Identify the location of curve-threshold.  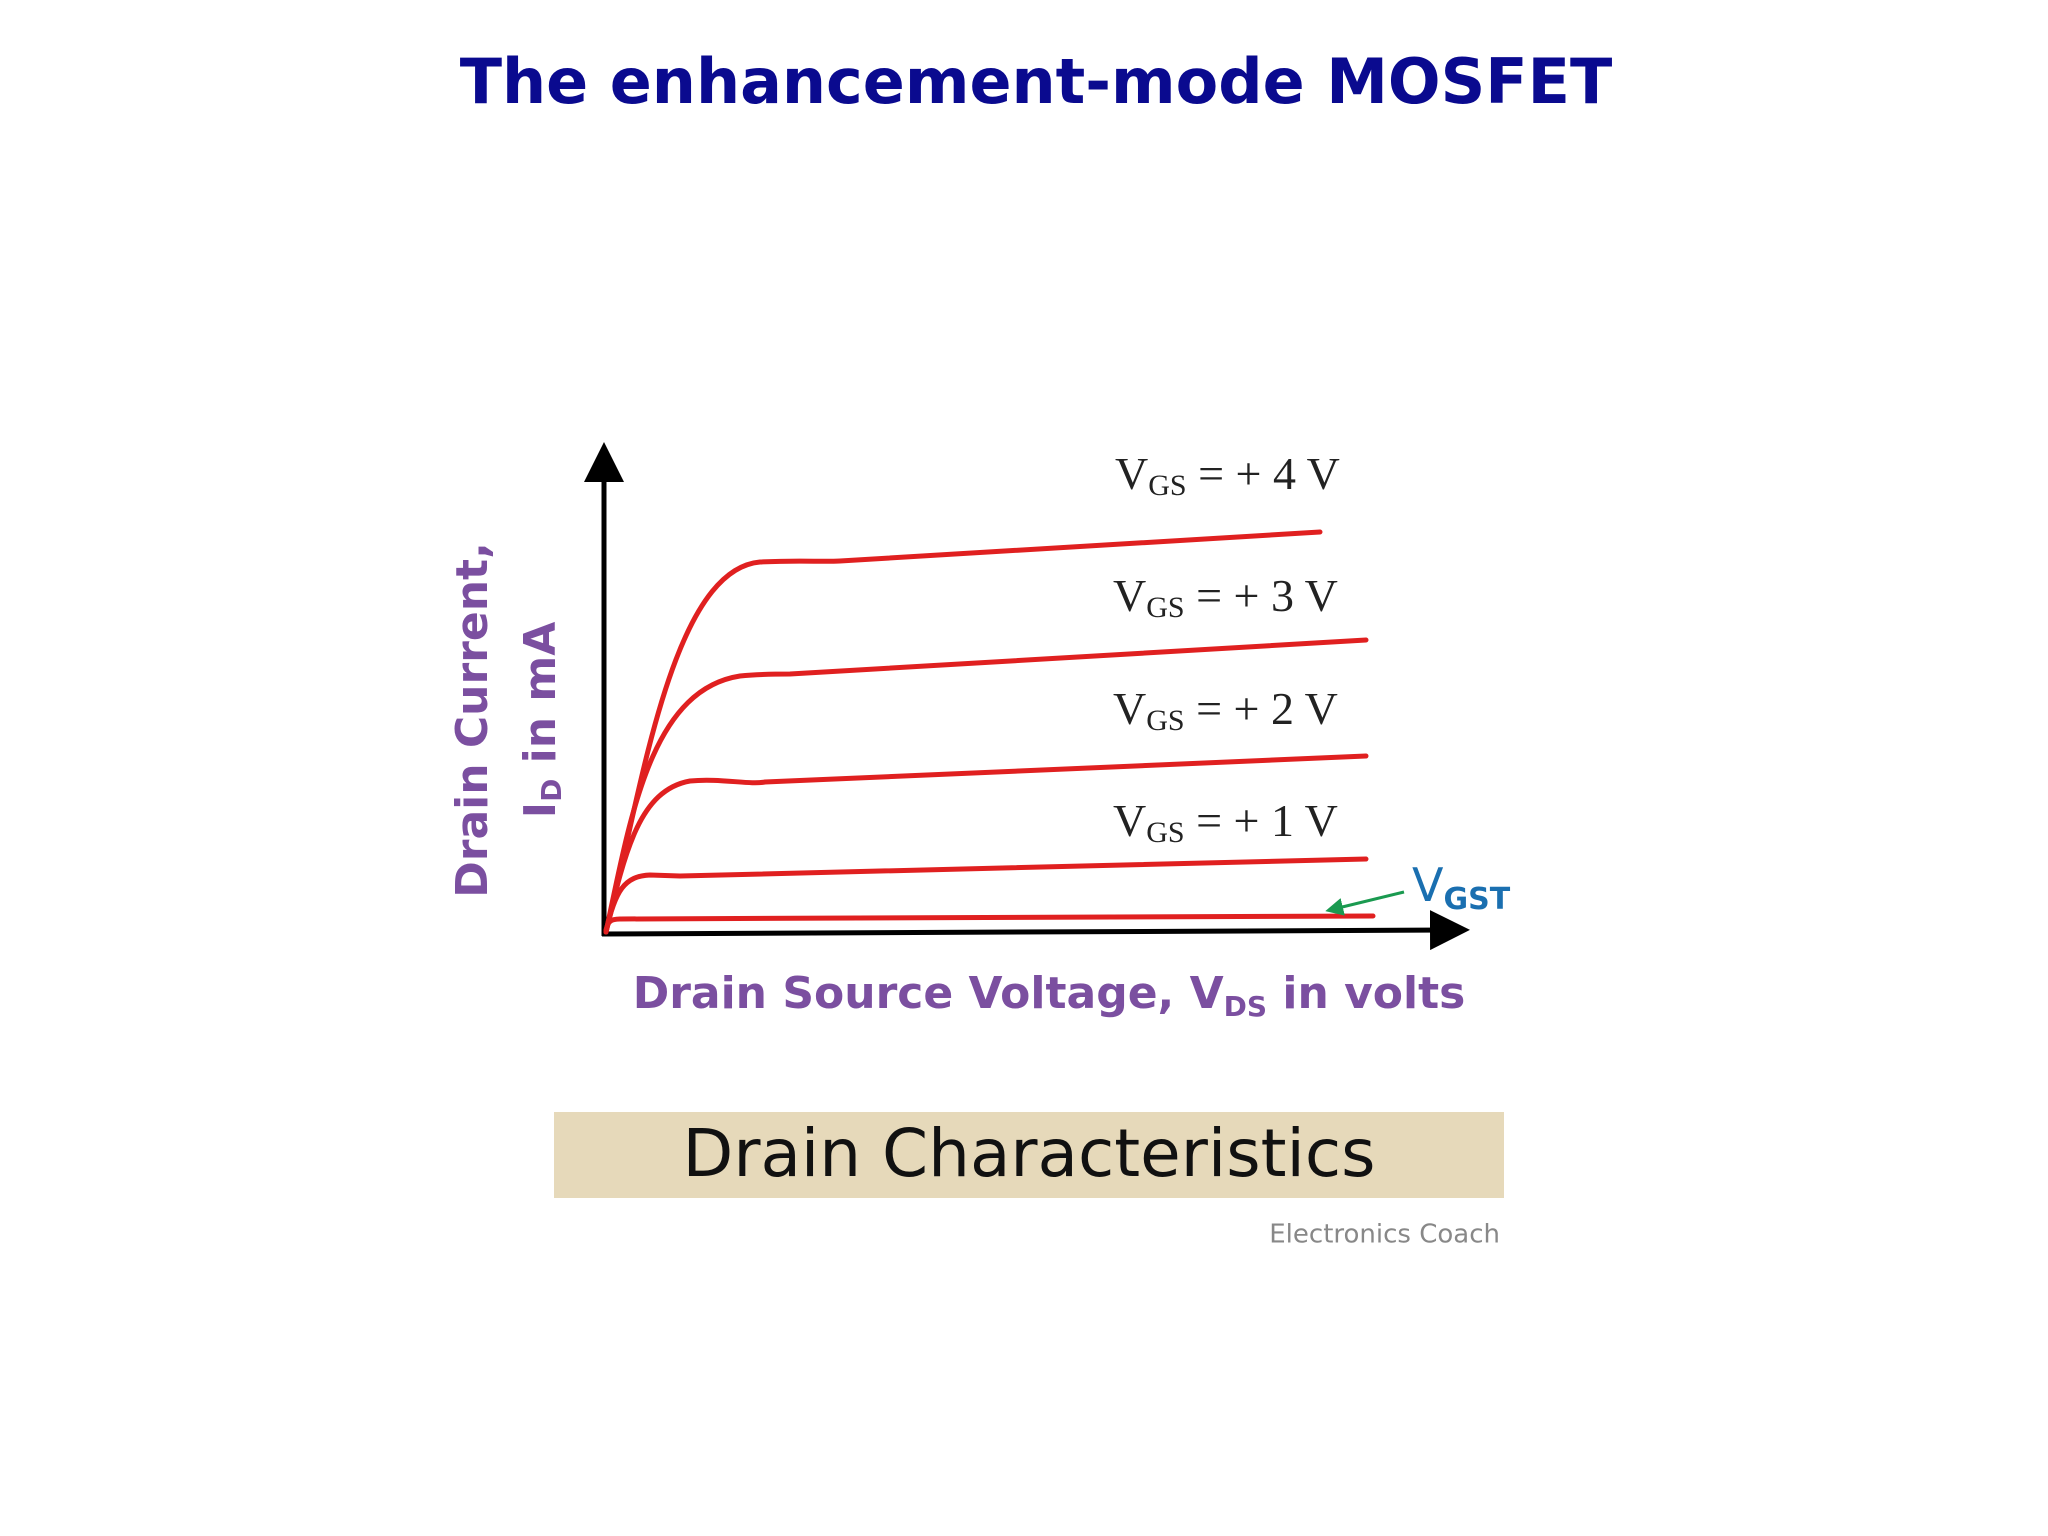
(989, 923).